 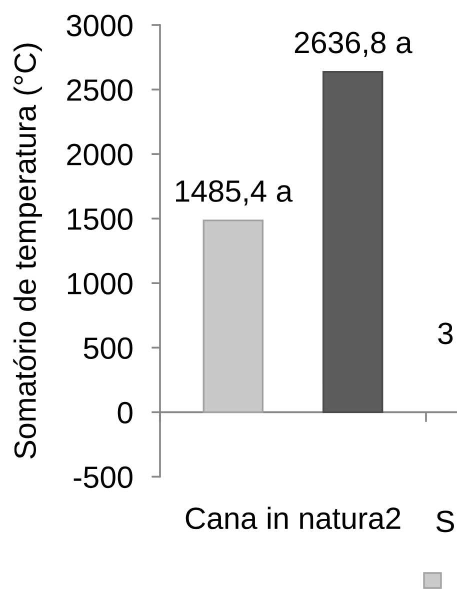 I want to click on y-tick-label: -500, so click(x=103, y=477).